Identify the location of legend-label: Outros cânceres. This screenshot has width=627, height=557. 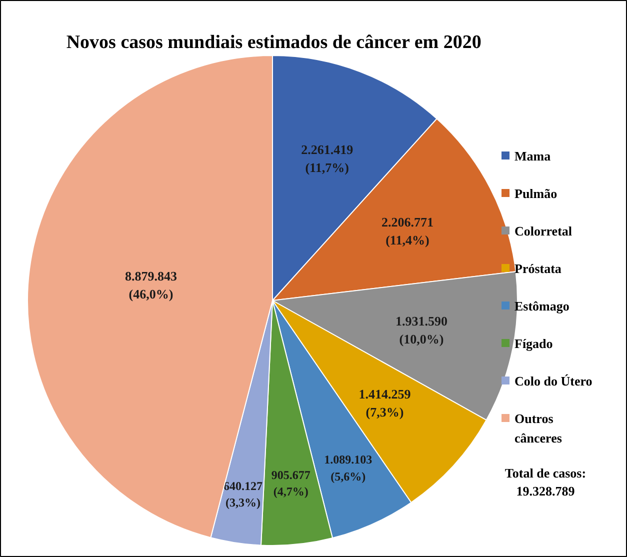
(538, 428).